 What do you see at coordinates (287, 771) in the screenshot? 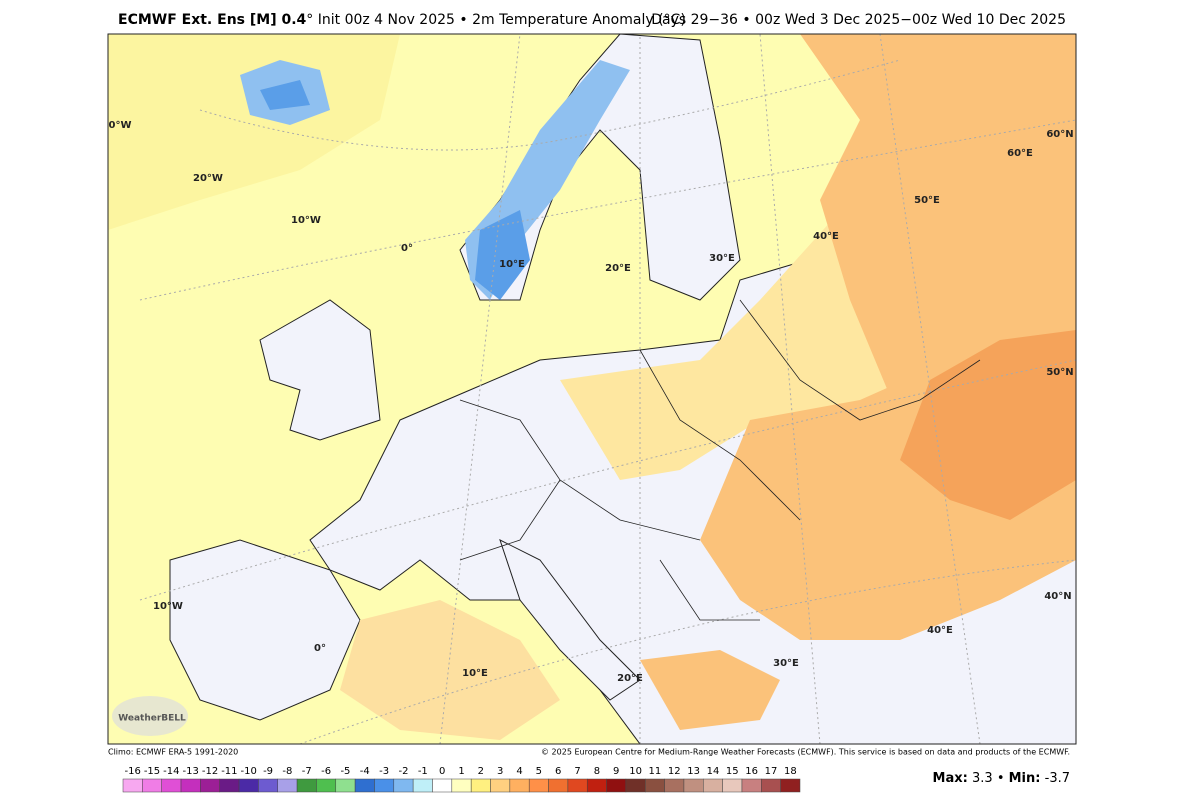
I see `colorbar-label: -8` at bounding box center [287, 771].